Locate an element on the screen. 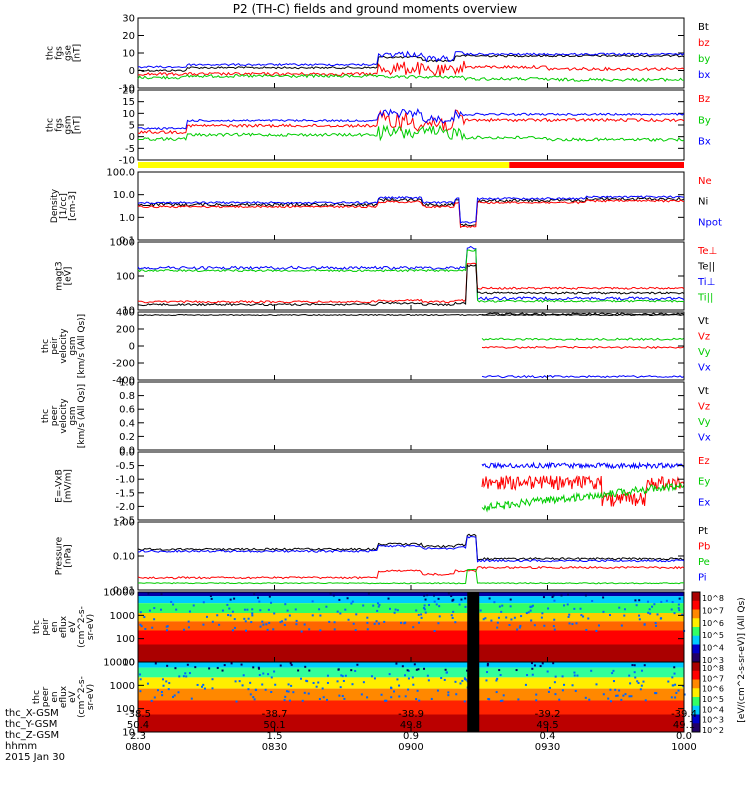 The width and height of the screenshot is (750, 800). legend-Ti||: Ti|| is located at coordinates (705, 298).